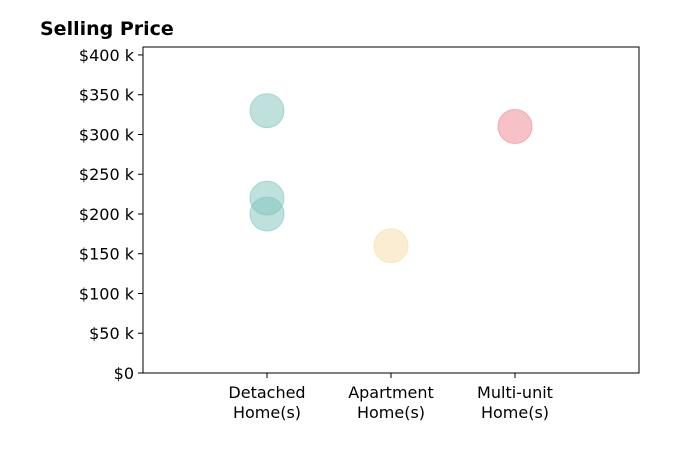 The width and height of the screenshot is (679, 462). What do you see at coordinates (107, 254) in the screenshot?
I see `y-tick-label: $150 k` at bounding box center [107, 254].